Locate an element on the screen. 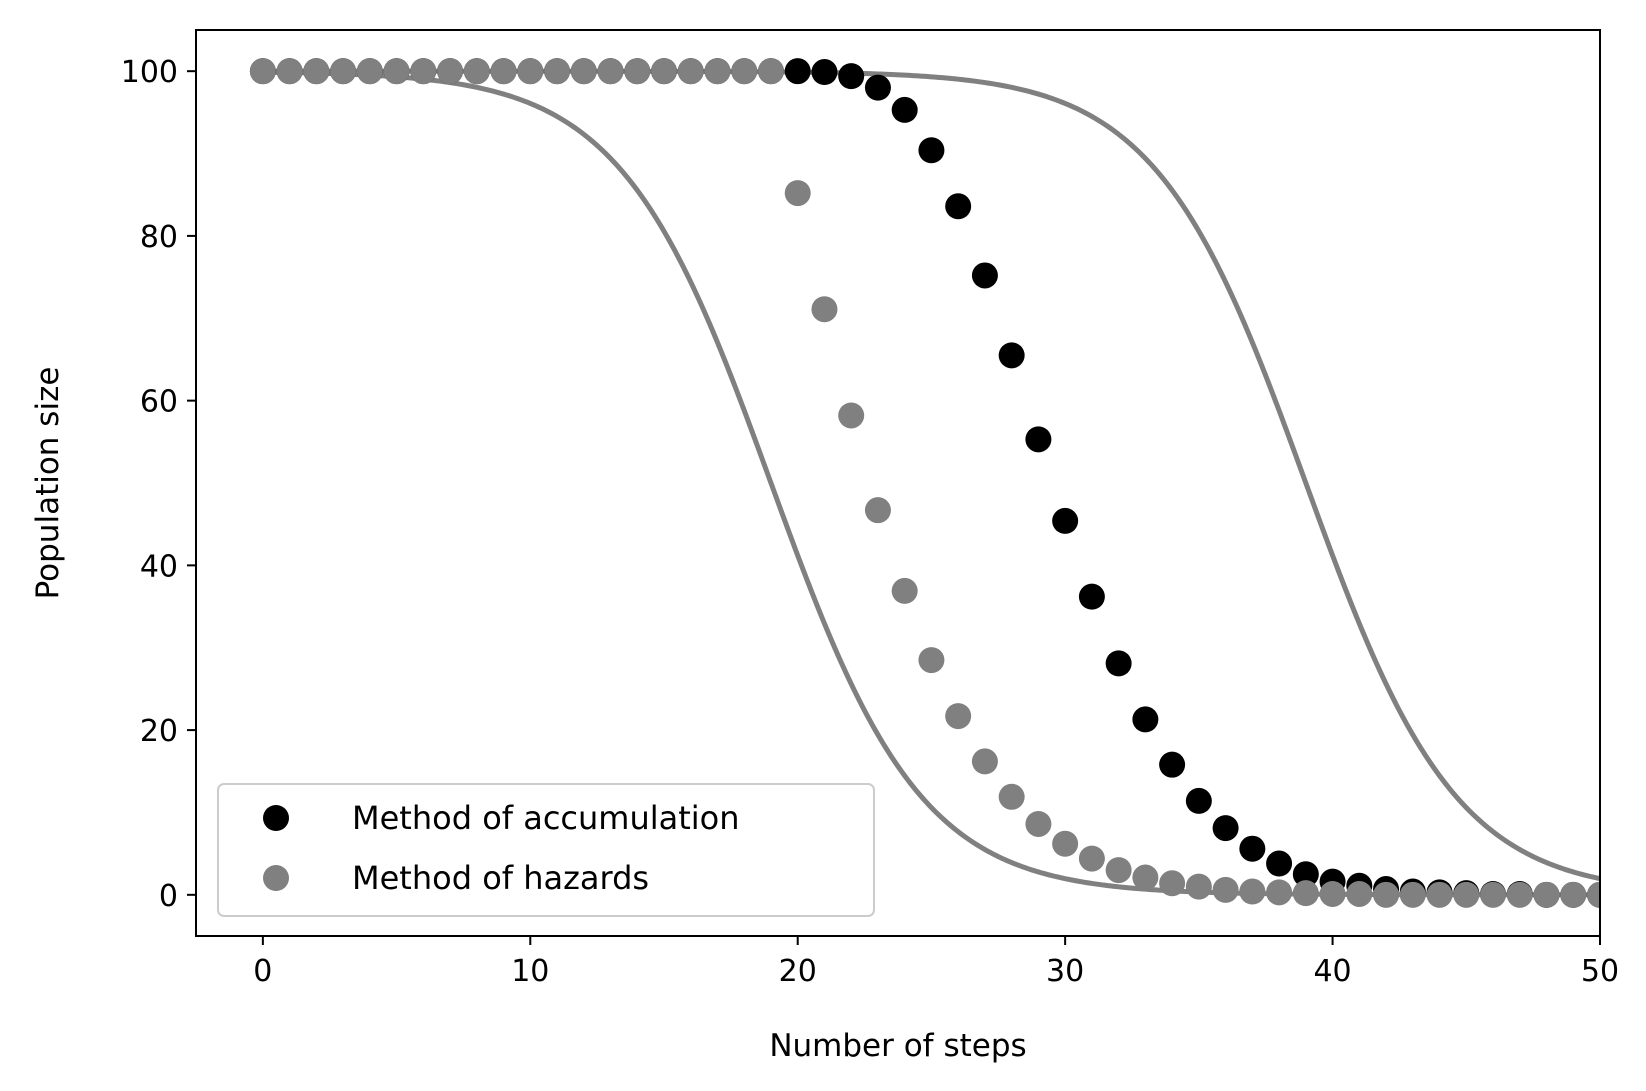  x-tick-label: 30 is located at coordinates (1065, 971).